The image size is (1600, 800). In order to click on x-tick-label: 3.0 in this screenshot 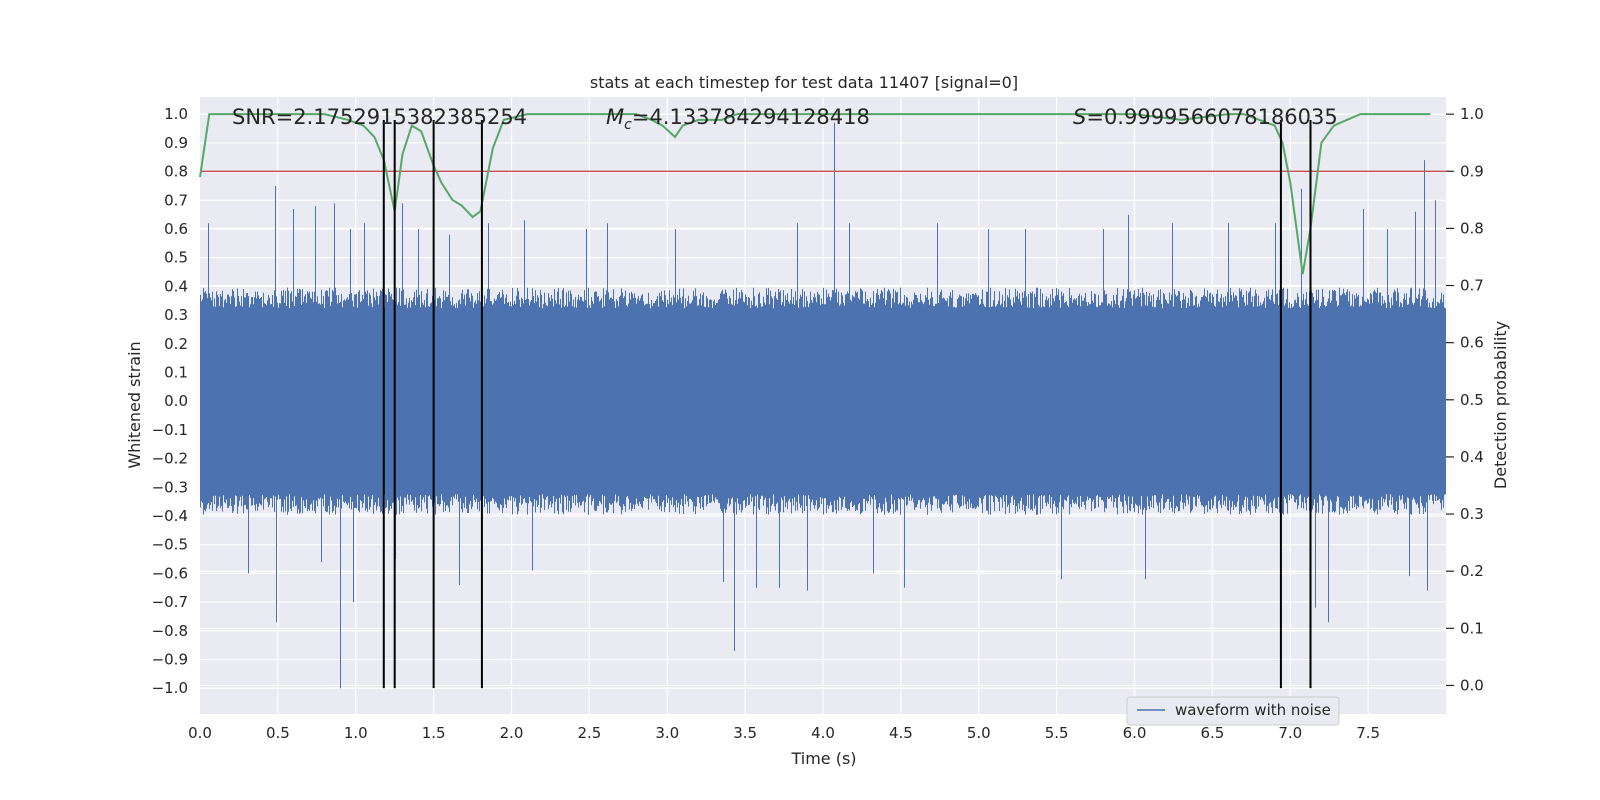, I will do `click(667, 733)`.